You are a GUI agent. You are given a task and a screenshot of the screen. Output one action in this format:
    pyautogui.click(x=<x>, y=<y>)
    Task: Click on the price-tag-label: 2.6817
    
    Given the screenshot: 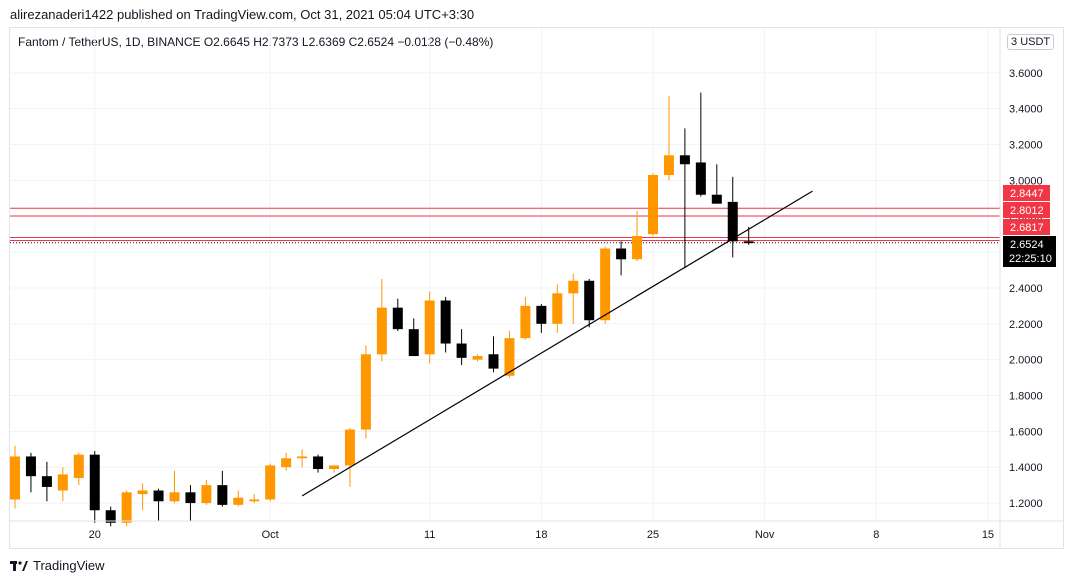 What is the action you would take?
    pyautogui.click(x=1027, y=228)
    